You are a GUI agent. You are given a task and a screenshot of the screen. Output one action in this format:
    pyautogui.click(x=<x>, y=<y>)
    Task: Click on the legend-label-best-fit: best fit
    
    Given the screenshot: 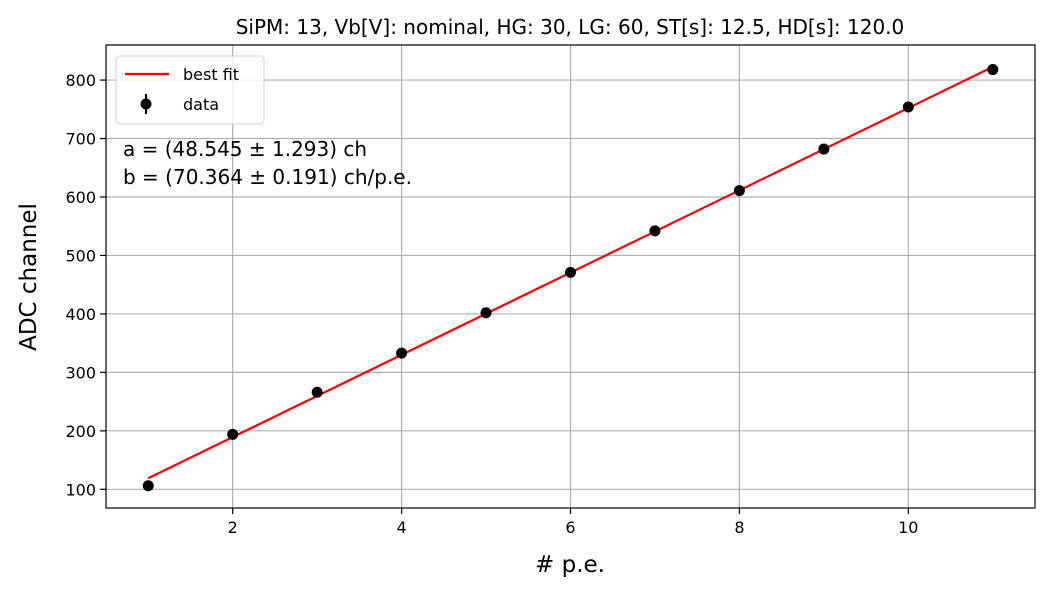 What is the action you would take?
    pyautogui.click(x=211, y=74)
    